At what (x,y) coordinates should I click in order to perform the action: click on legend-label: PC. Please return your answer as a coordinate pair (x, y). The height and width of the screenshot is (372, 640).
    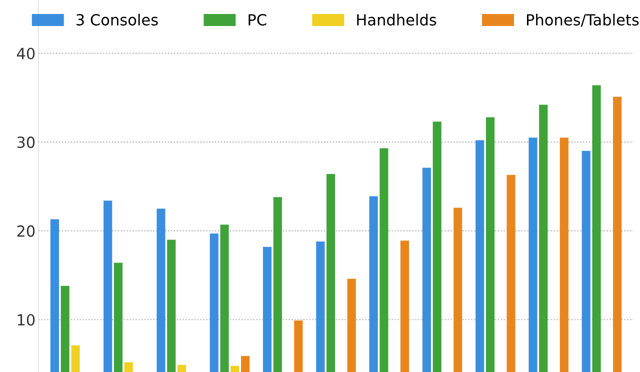
    Looking at the image, I should click on (257, 20).